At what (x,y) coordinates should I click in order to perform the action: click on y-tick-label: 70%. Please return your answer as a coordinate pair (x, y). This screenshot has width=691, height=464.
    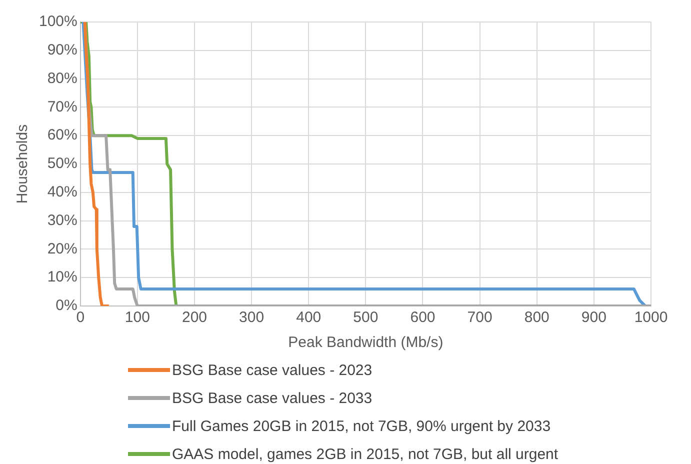
    Looking at the image, I should click on (62, 107).